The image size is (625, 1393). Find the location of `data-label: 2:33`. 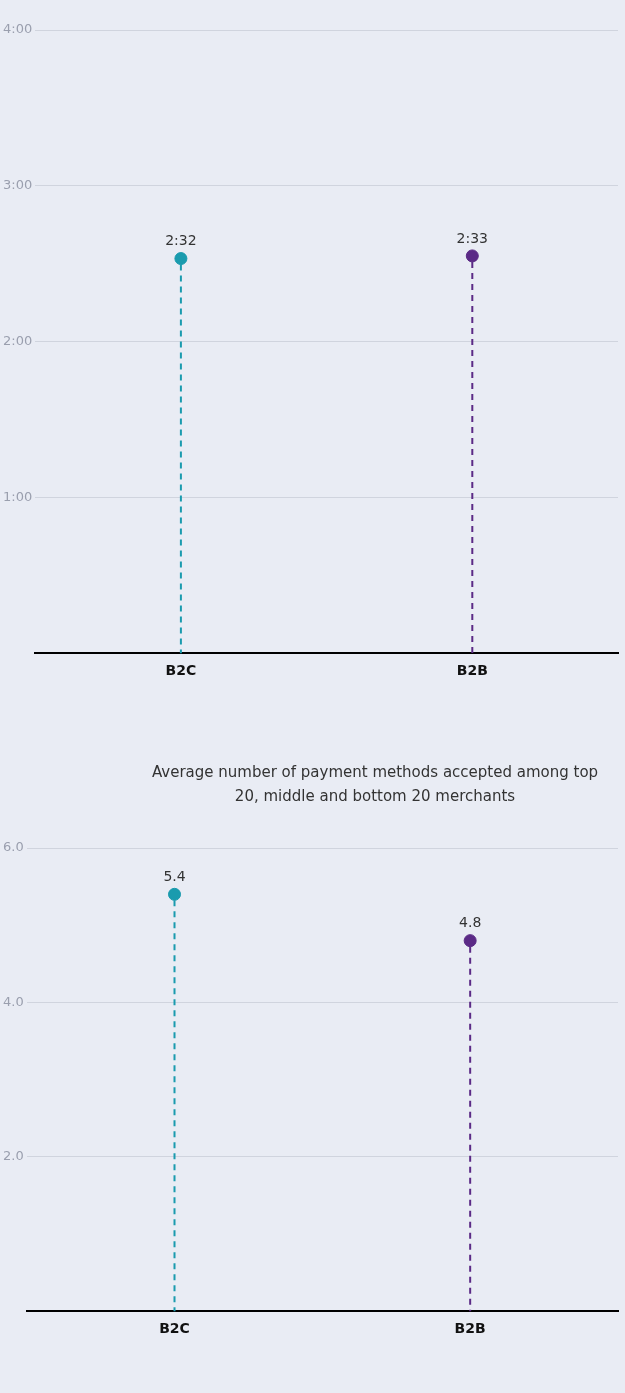

data-label: 2:33 is located at coordinates (472, 237).